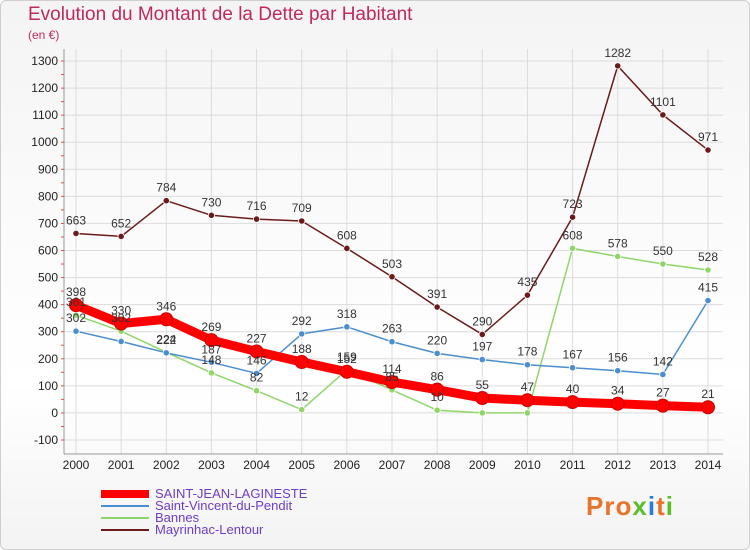 The image size is (750, 550). Describe the element at coordinates (76, 292) in the screenshot. I see `data-label-saint-jean-lagineste: 398` at that location.